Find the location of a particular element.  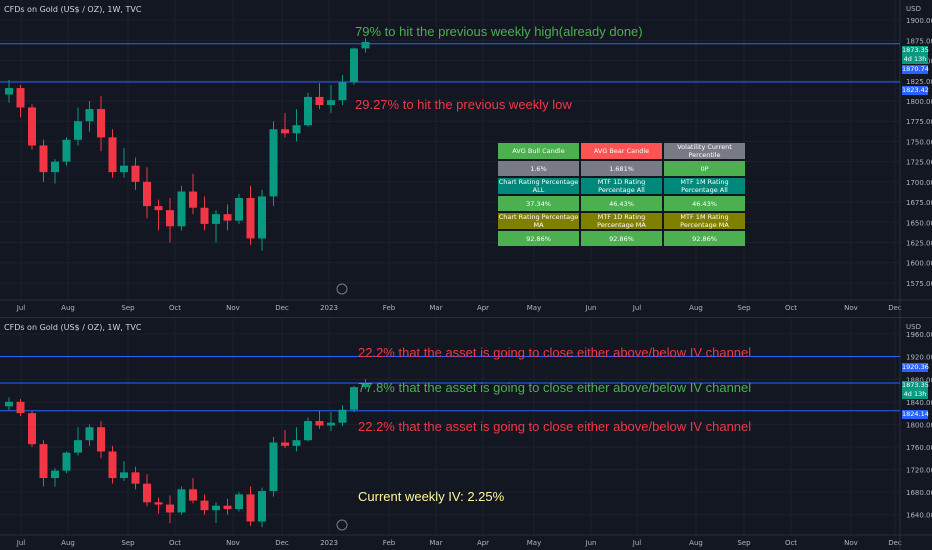

stats-cell: Chart Rating Percentage ALL is located at coordinates (538, 186).